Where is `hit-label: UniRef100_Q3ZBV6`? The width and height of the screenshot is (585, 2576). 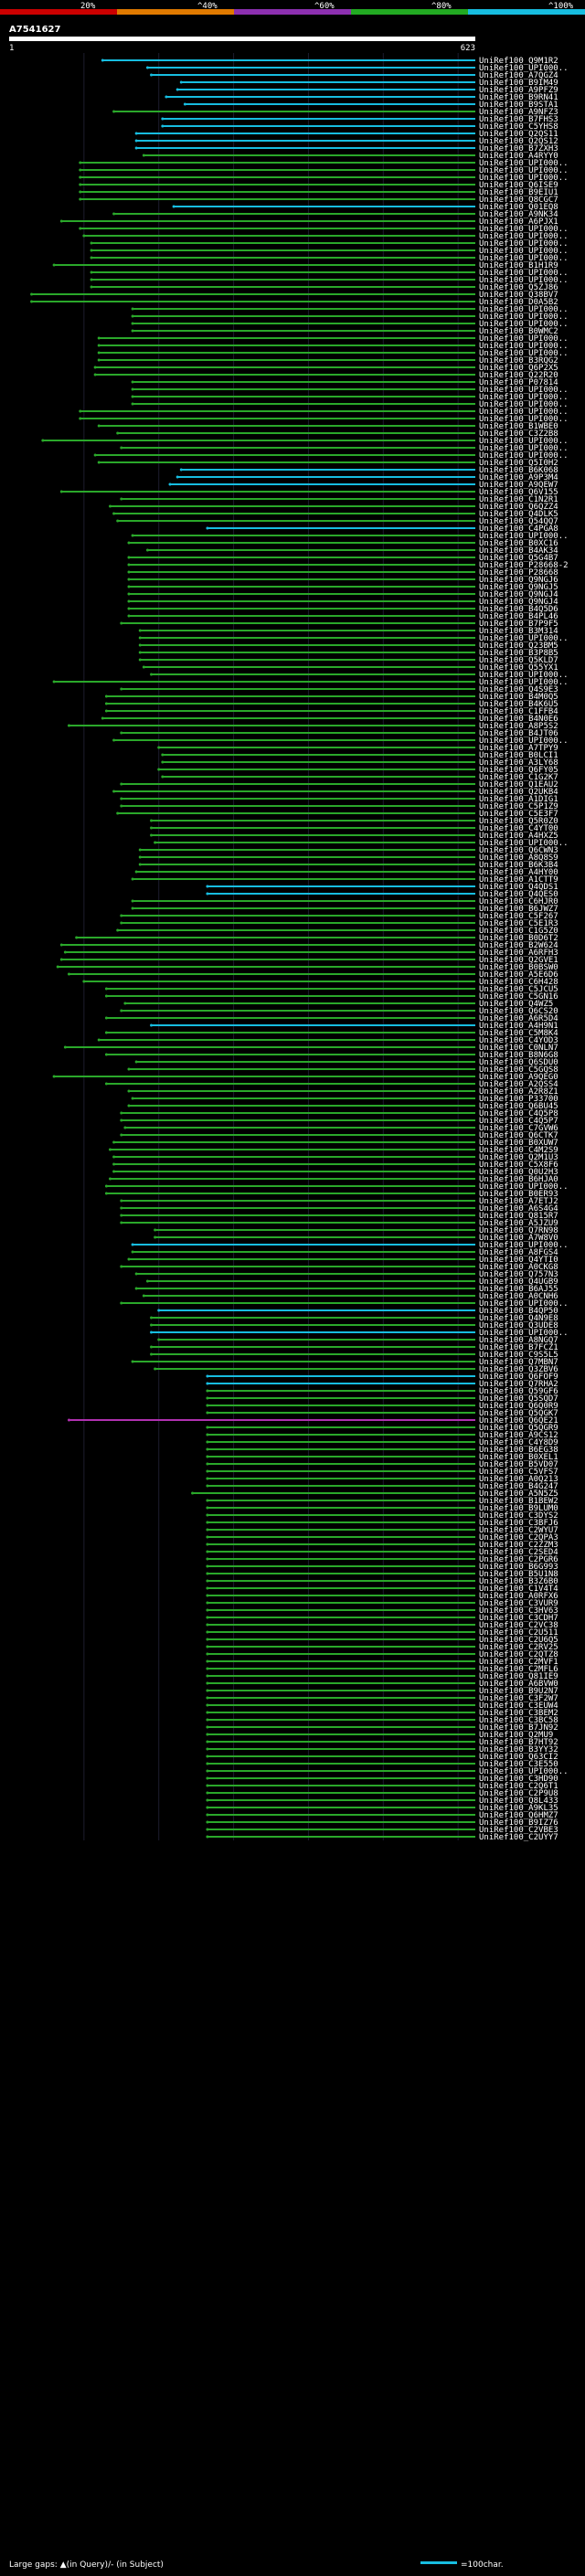
hit-label: UniRef100_Q3ZBV6 is located at coordinates (518, 1369).